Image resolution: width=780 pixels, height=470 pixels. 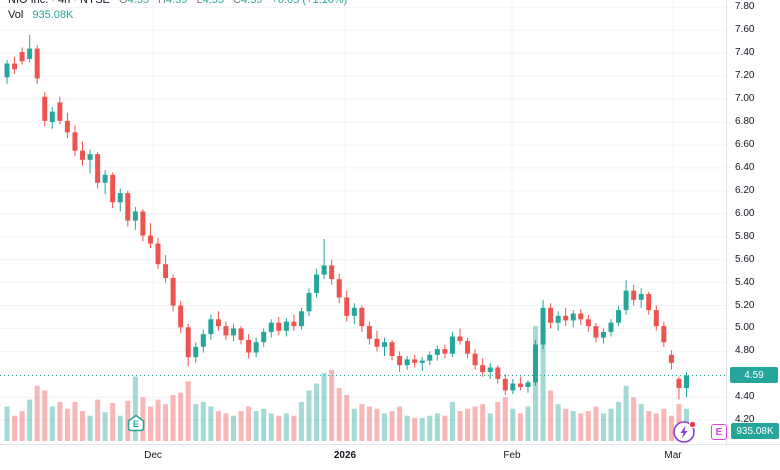 What do you see at coordinates (136, 423) in the screenshot?
I see `earnings-marker-icon: E` at bounding box center [136, 423].